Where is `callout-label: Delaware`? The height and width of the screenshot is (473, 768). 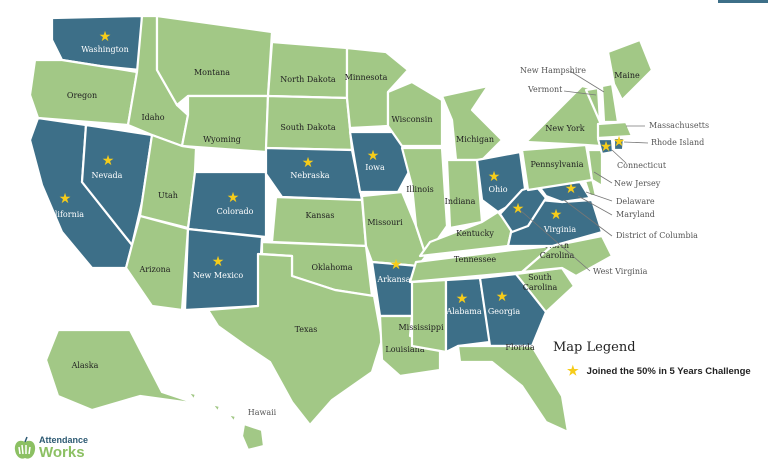
callout-label: Delaware is located at coordinates (635, 201).